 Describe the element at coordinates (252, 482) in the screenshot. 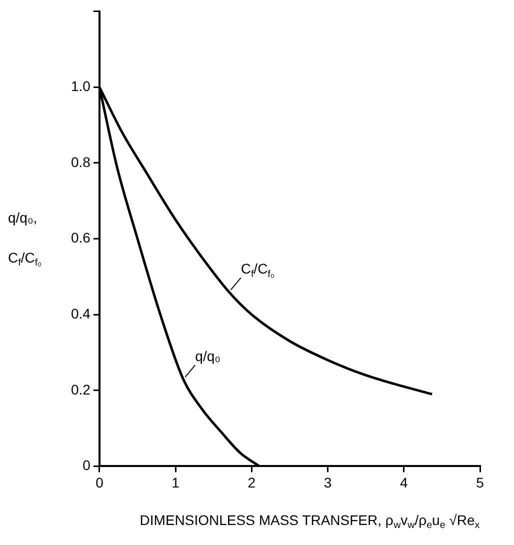

I see `x-tick-label: 2` at that location.